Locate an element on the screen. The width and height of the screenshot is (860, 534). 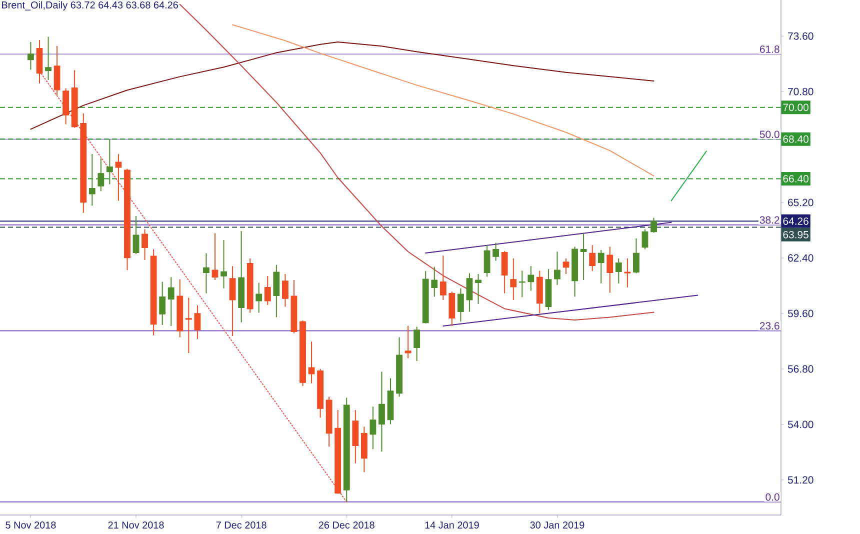
x-tick-label: 5 Nov 2018 is located at coordinates (31, 525).